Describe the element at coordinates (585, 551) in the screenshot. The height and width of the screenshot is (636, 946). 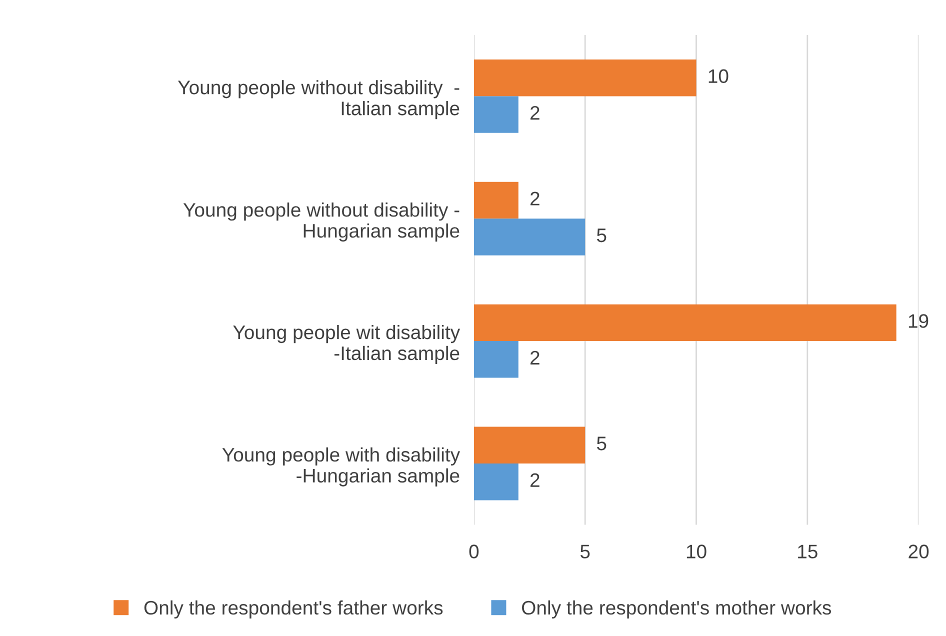
I see `x-tick-label: 5` at that location.